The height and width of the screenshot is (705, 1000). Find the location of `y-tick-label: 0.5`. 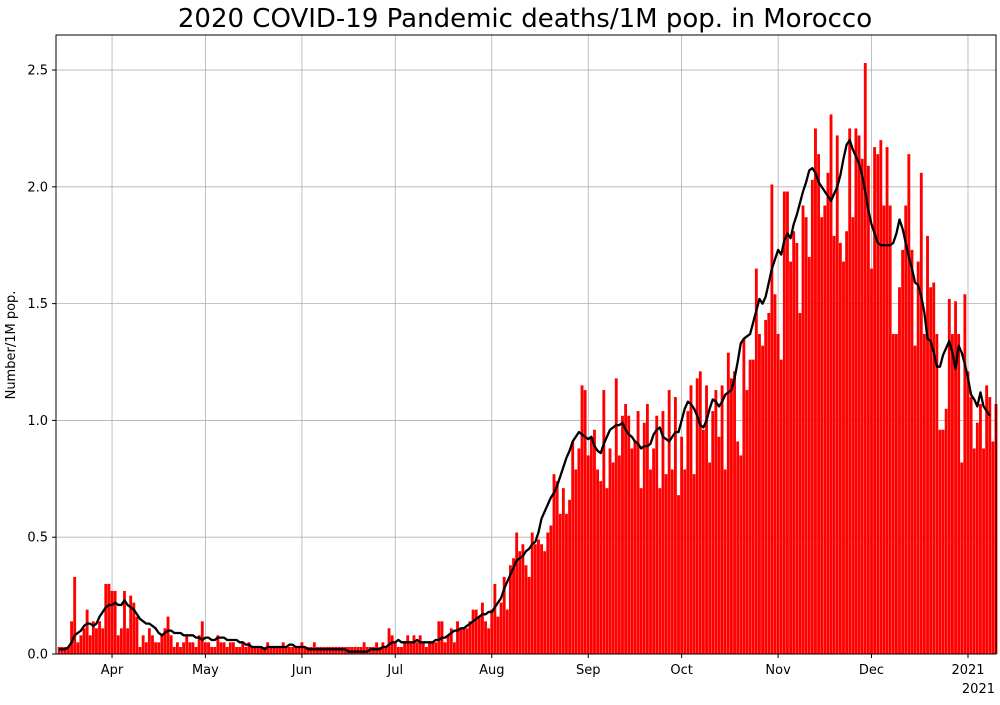

y-tick-label: 0.5 is located at coordinates (37, 538).